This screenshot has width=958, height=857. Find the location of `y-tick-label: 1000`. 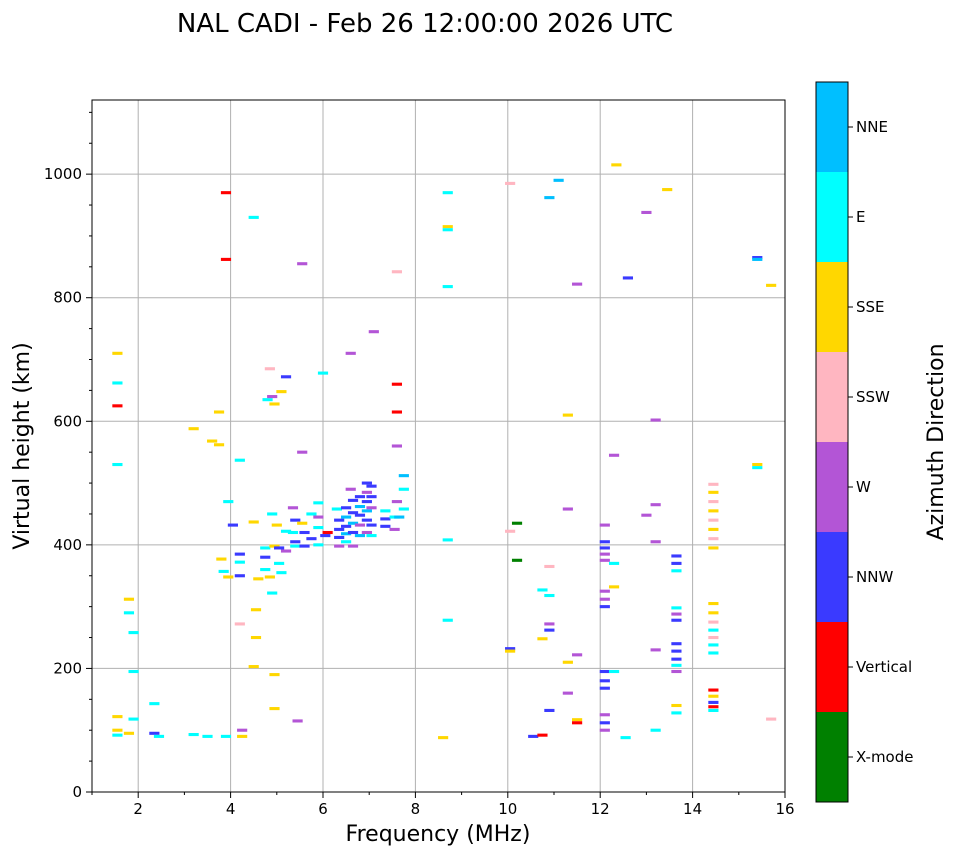

y-tick-label: 1000 is located at coordinates (63, 174).